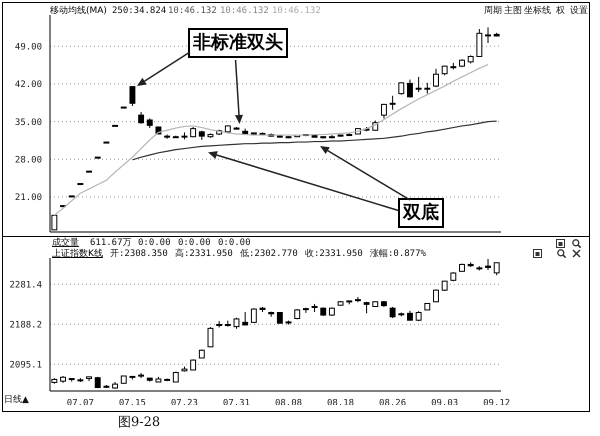 The width and height of the screenshot is (600, 436). What do you see at coordinates (560, 11) in the screenshot?
I see `text: 权` at bounding box center [560, 11].